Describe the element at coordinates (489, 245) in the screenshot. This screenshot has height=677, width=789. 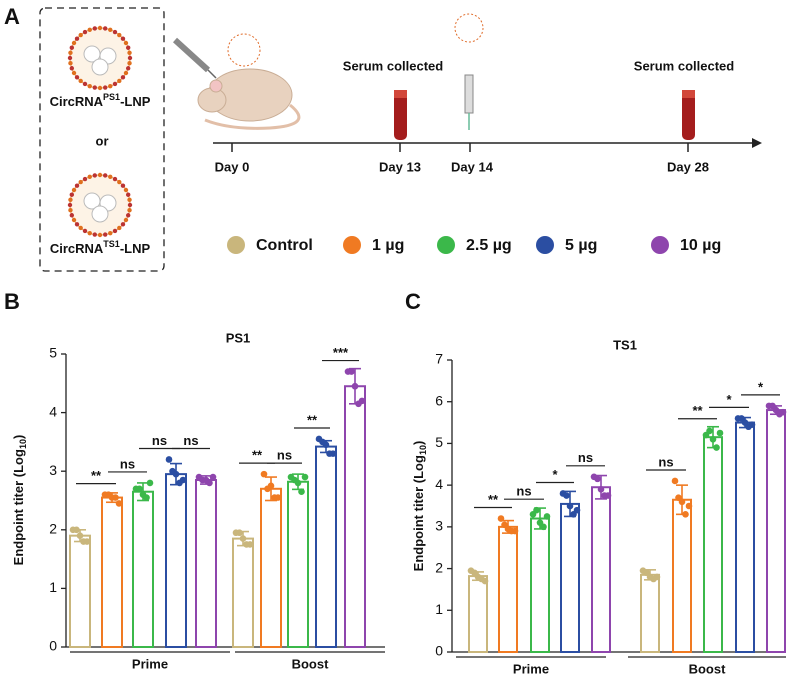
I see `legend-label: 2.5 µg` at that location.